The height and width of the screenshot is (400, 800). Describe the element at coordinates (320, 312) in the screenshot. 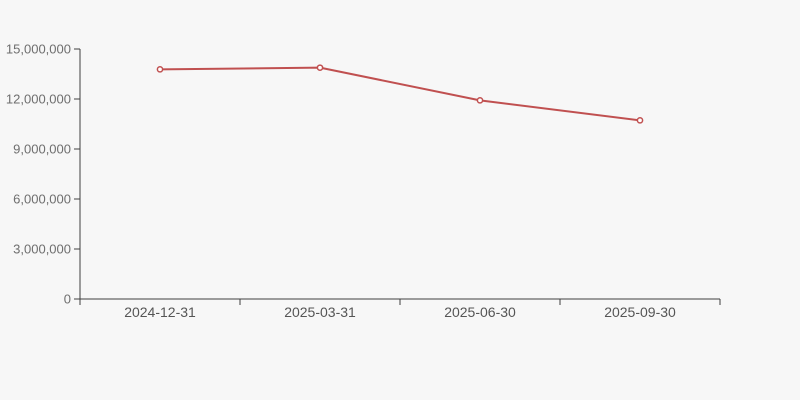

I see `x-axis-label: 2025-03-31` at that location.